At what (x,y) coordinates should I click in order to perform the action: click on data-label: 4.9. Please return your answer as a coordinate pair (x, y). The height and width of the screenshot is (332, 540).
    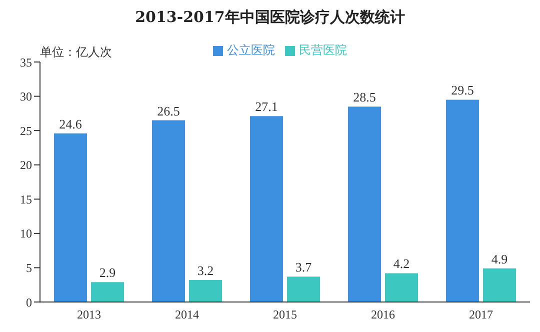
    Looking at the image, I should click on (499, 258).